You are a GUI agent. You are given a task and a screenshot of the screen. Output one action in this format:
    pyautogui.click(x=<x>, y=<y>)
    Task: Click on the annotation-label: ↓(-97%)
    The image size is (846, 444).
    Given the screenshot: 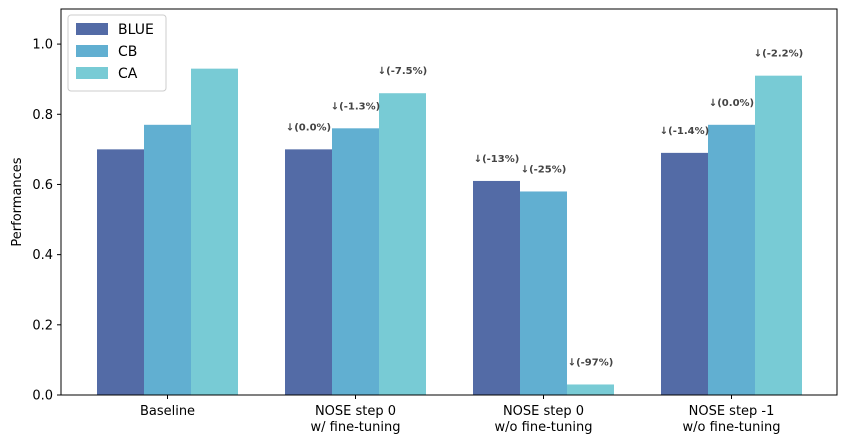 What is the action you would take?
    pyautogui.click(x=591, y=362)
    